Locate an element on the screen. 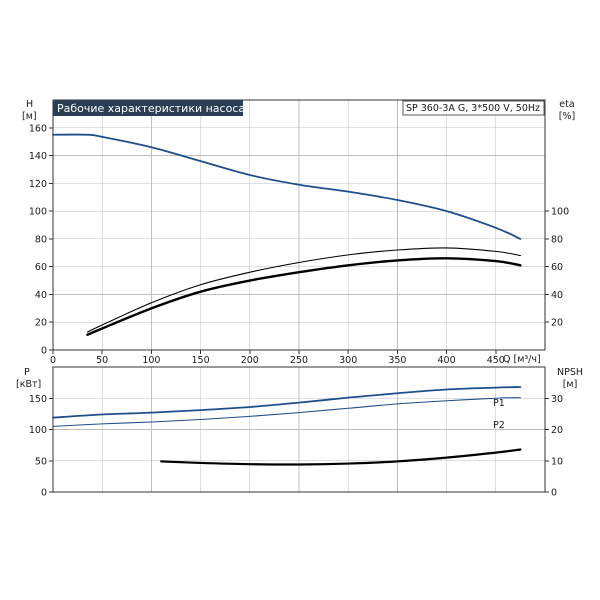 Image resolution: width=600 pixels, height=600 pixels. efficiency-tick-label: 80 is located at coordinates (557, 239).